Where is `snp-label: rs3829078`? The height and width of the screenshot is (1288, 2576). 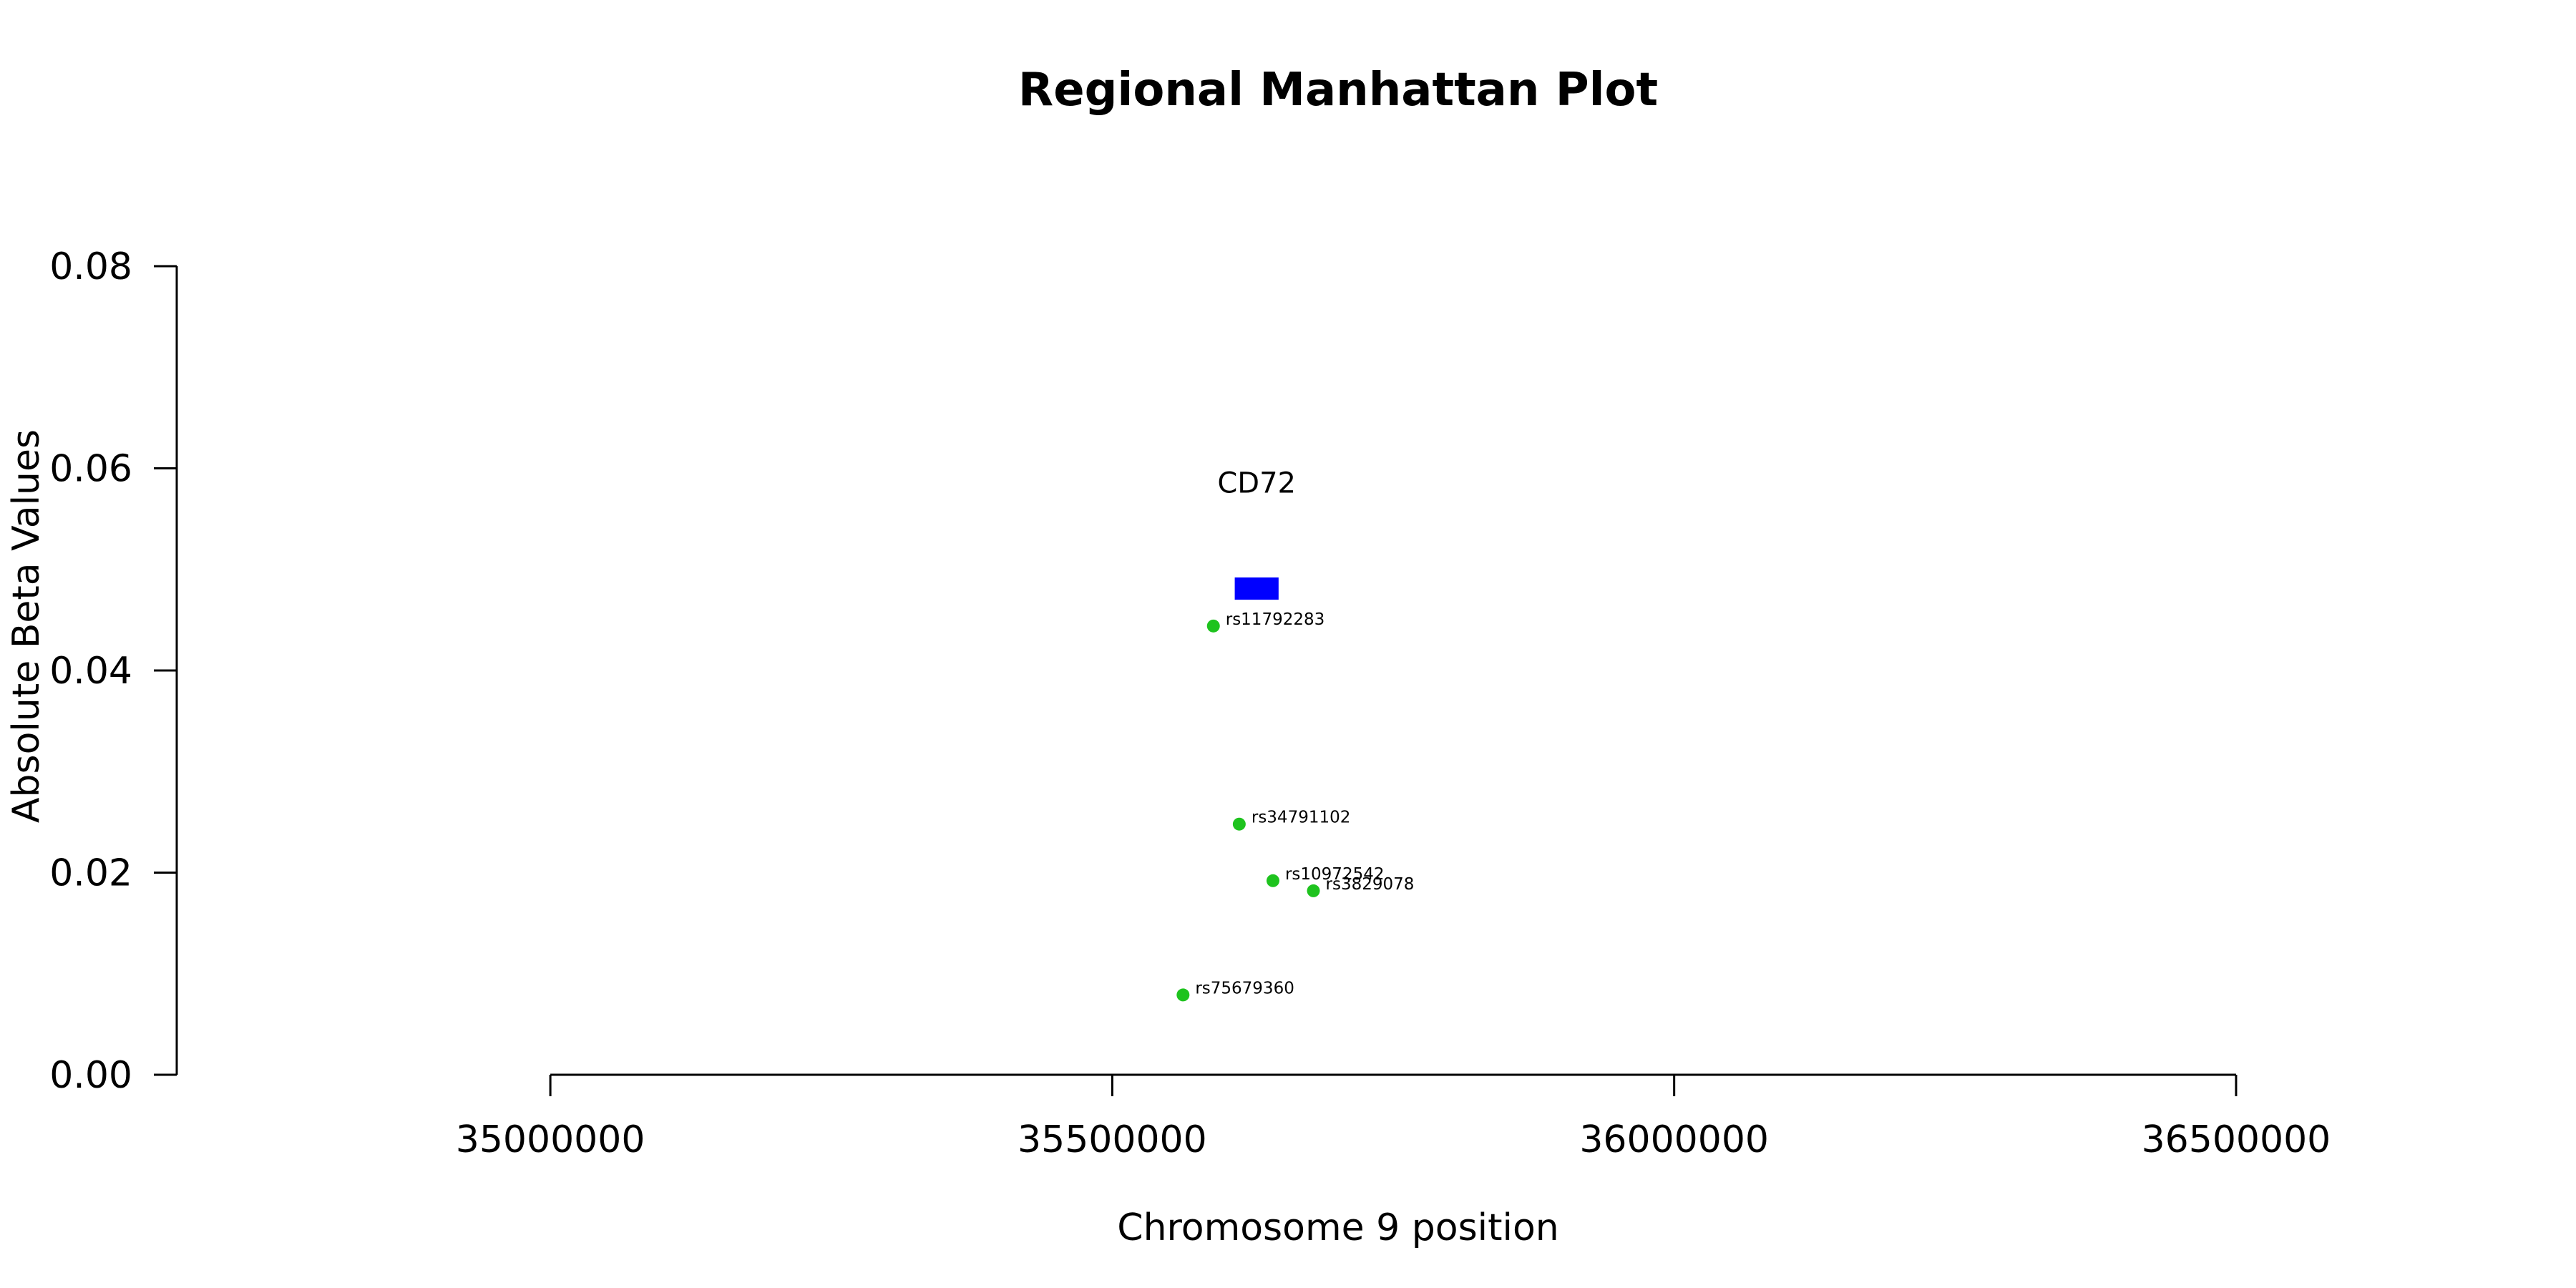 snp-label: rs3829078 is located at coordinates (1370, 884).